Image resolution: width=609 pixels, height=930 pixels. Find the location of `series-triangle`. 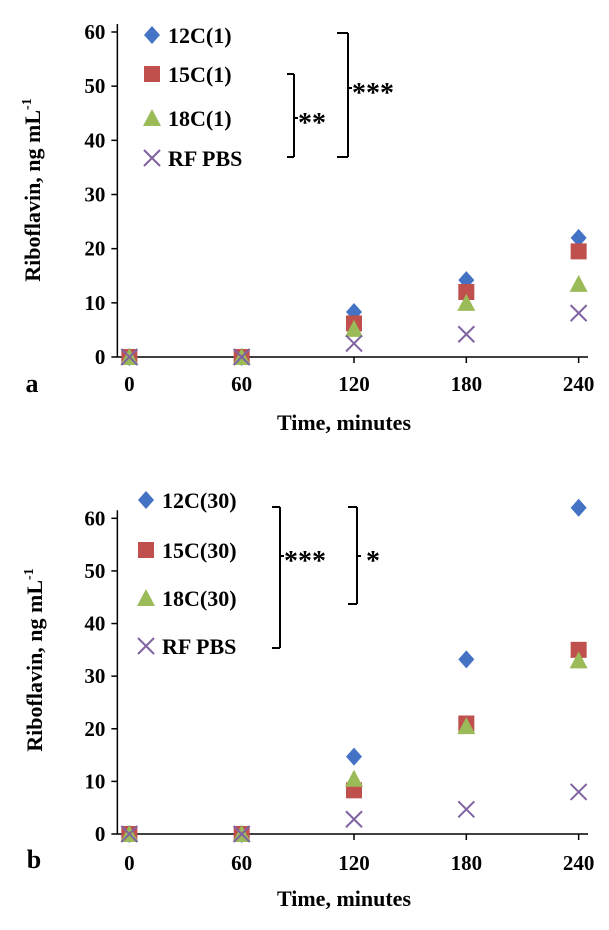

series-triangle is located at coordinates (354, 319).